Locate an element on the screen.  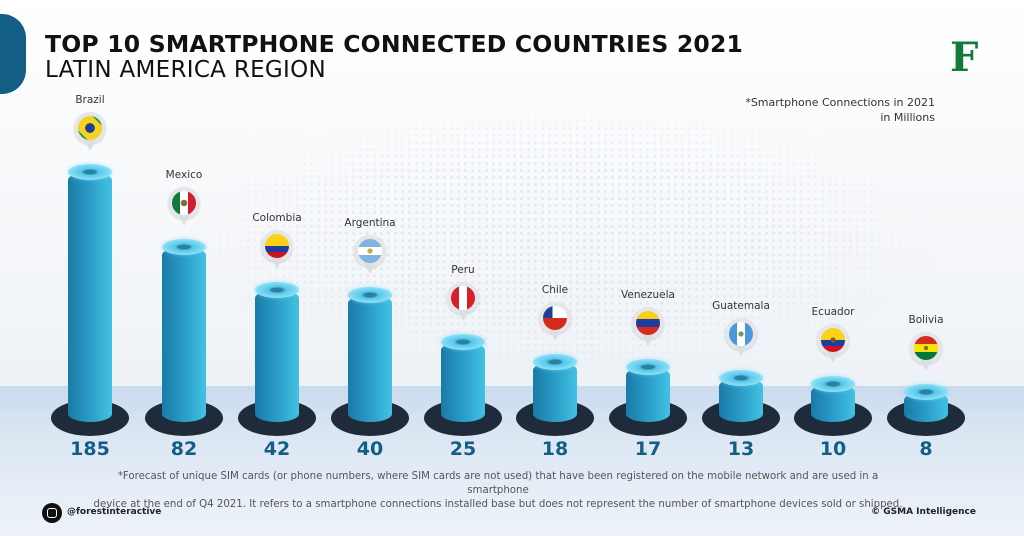
bar-value: 13 is located at coordinates (741, 449).